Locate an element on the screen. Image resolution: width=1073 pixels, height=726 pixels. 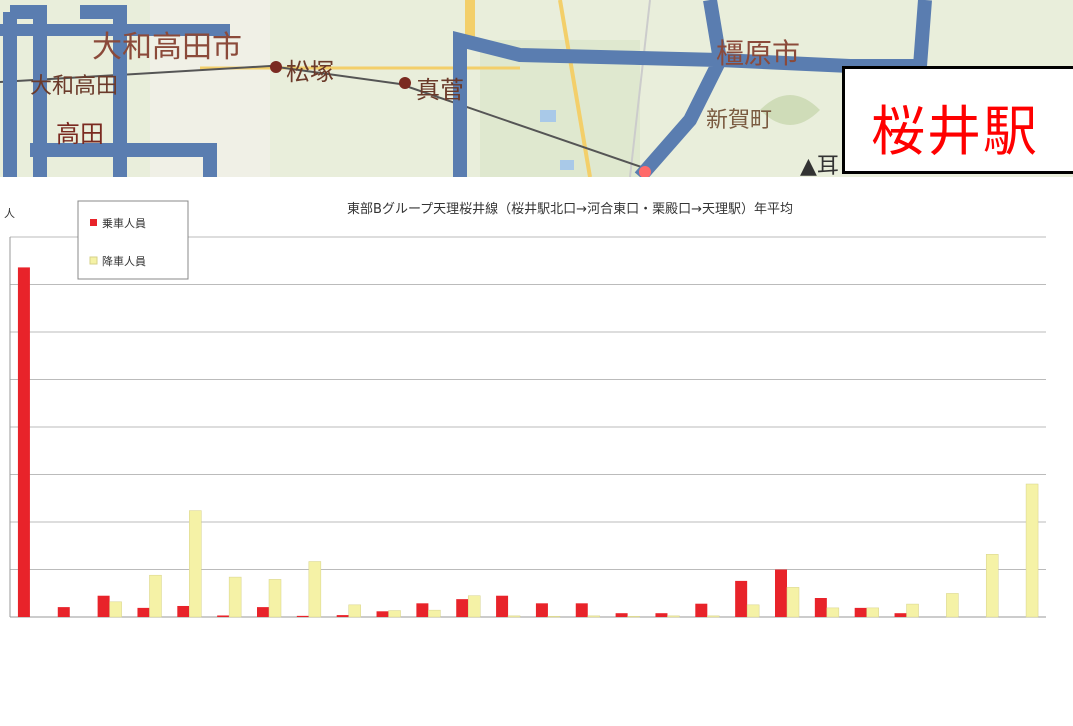
station-callout: 桜井駅 is located at coordinates (957, 120).